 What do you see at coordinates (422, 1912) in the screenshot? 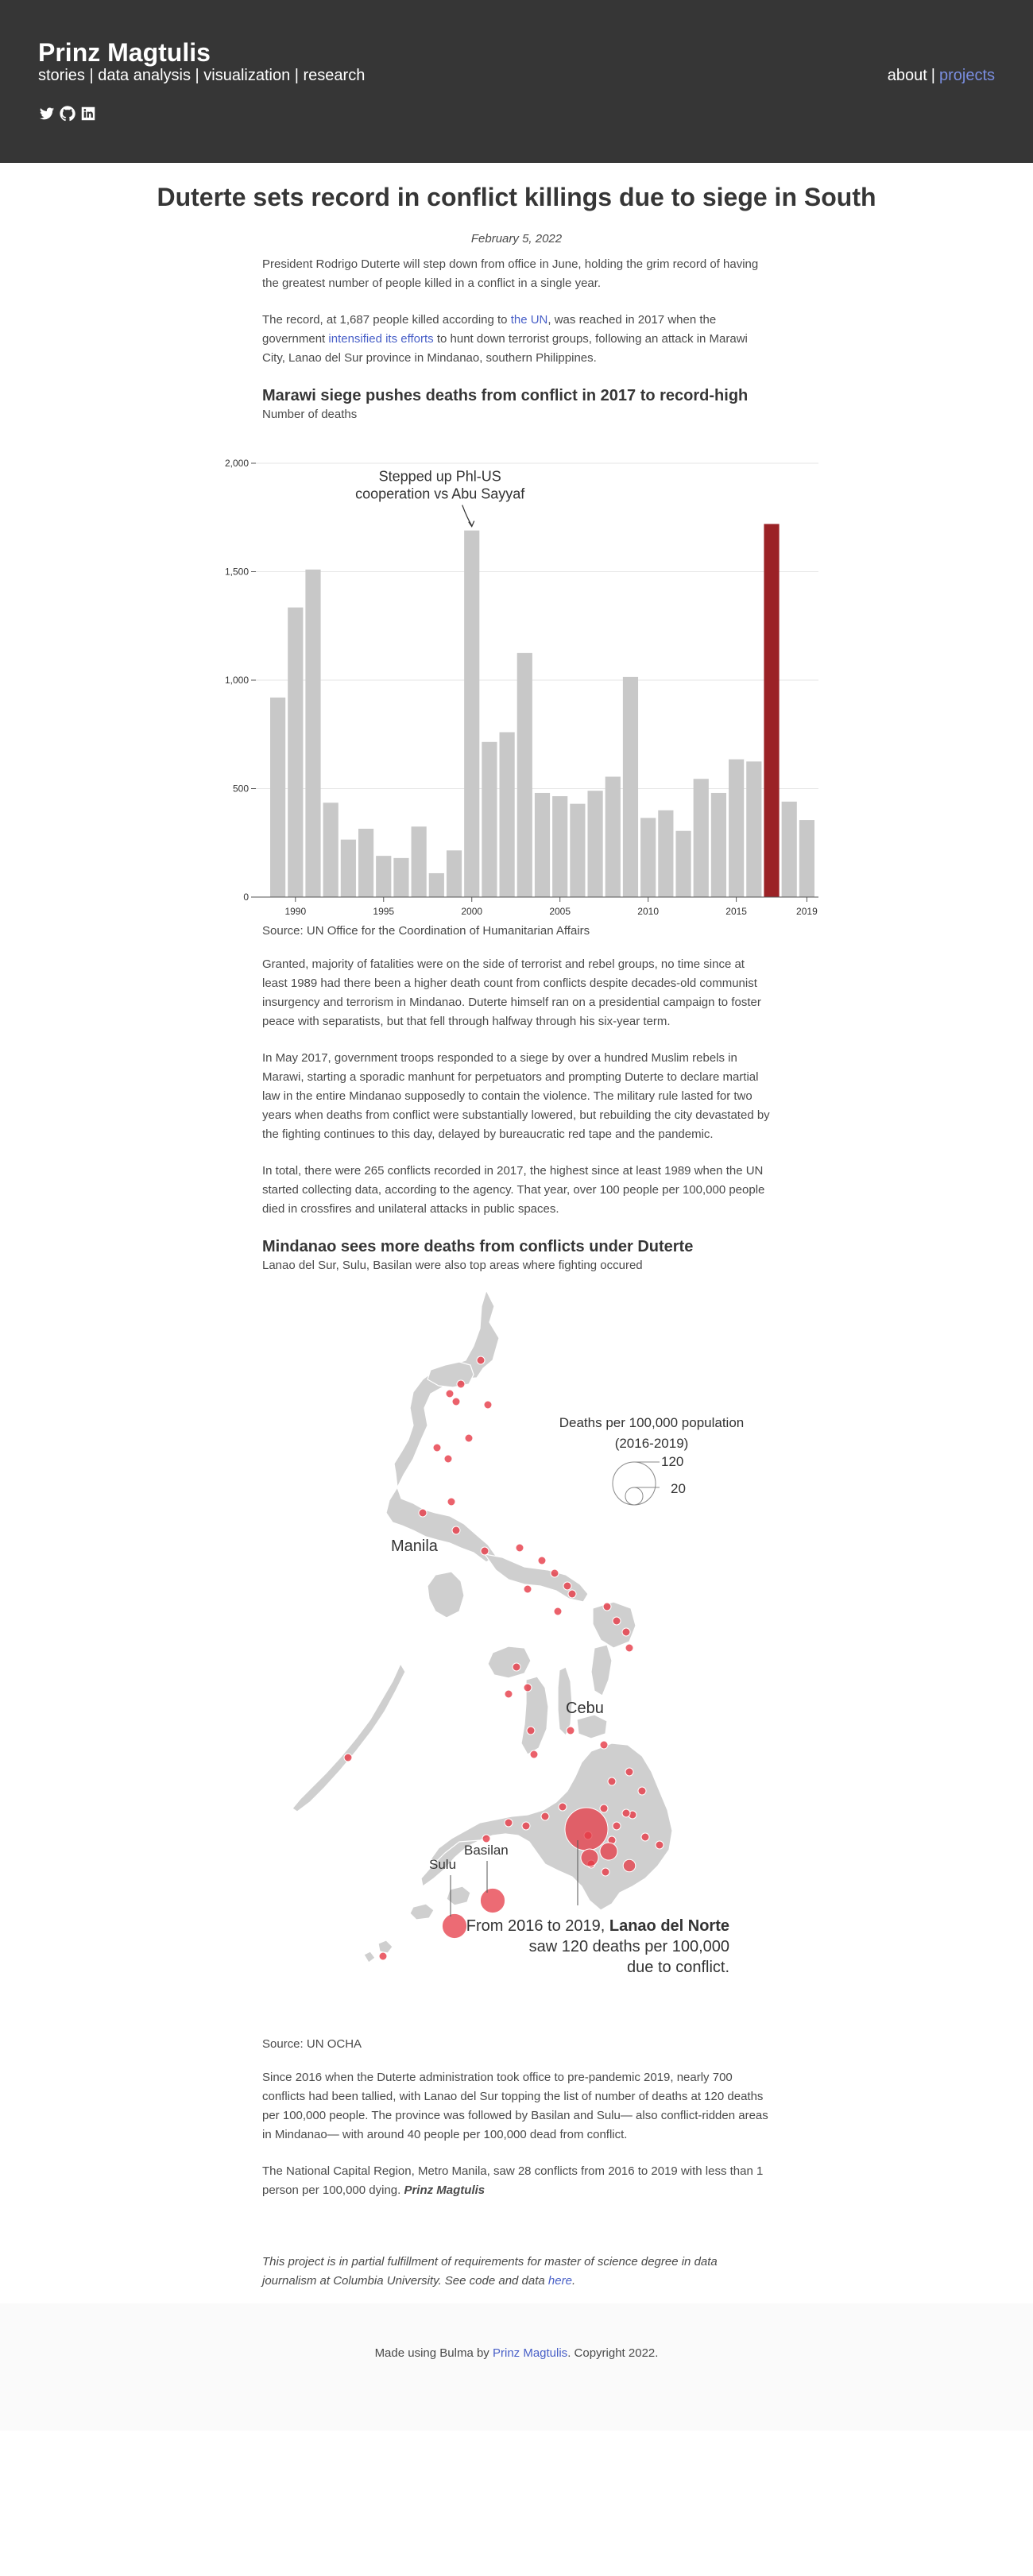
I see `sulu-shape` at bounding box center [422, 1912].